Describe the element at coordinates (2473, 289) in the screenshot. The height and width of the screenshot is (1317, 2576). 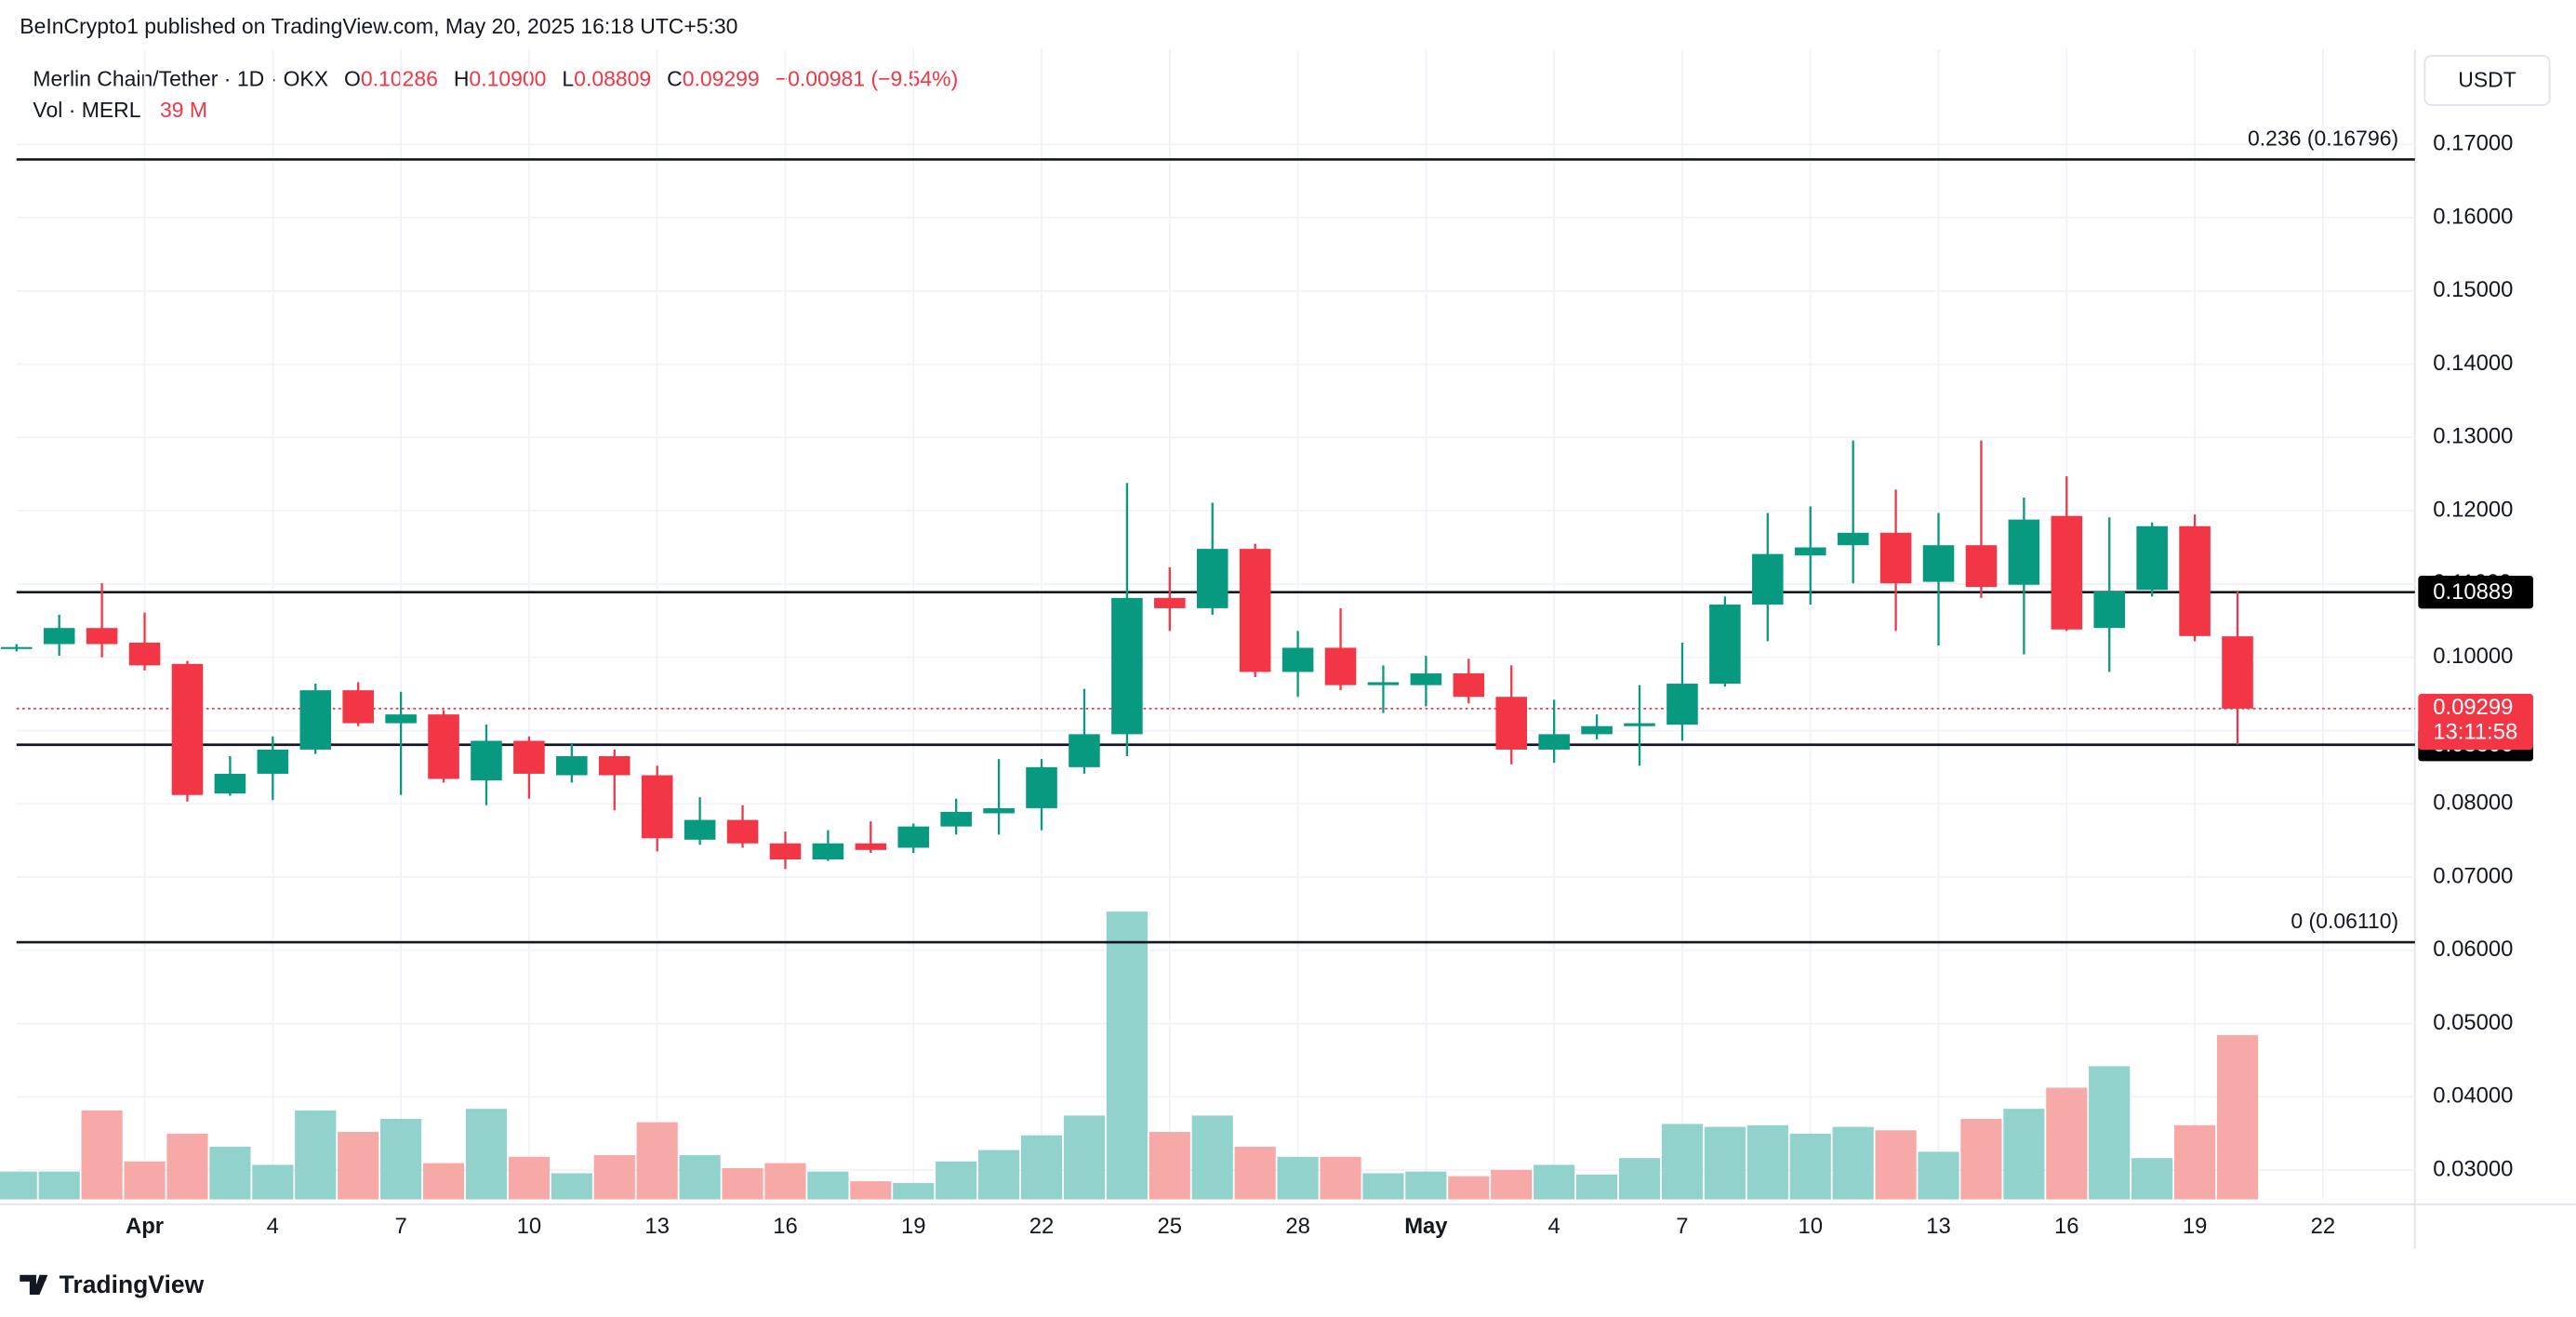
I see `y-tick-label: 0.15000` at that location.